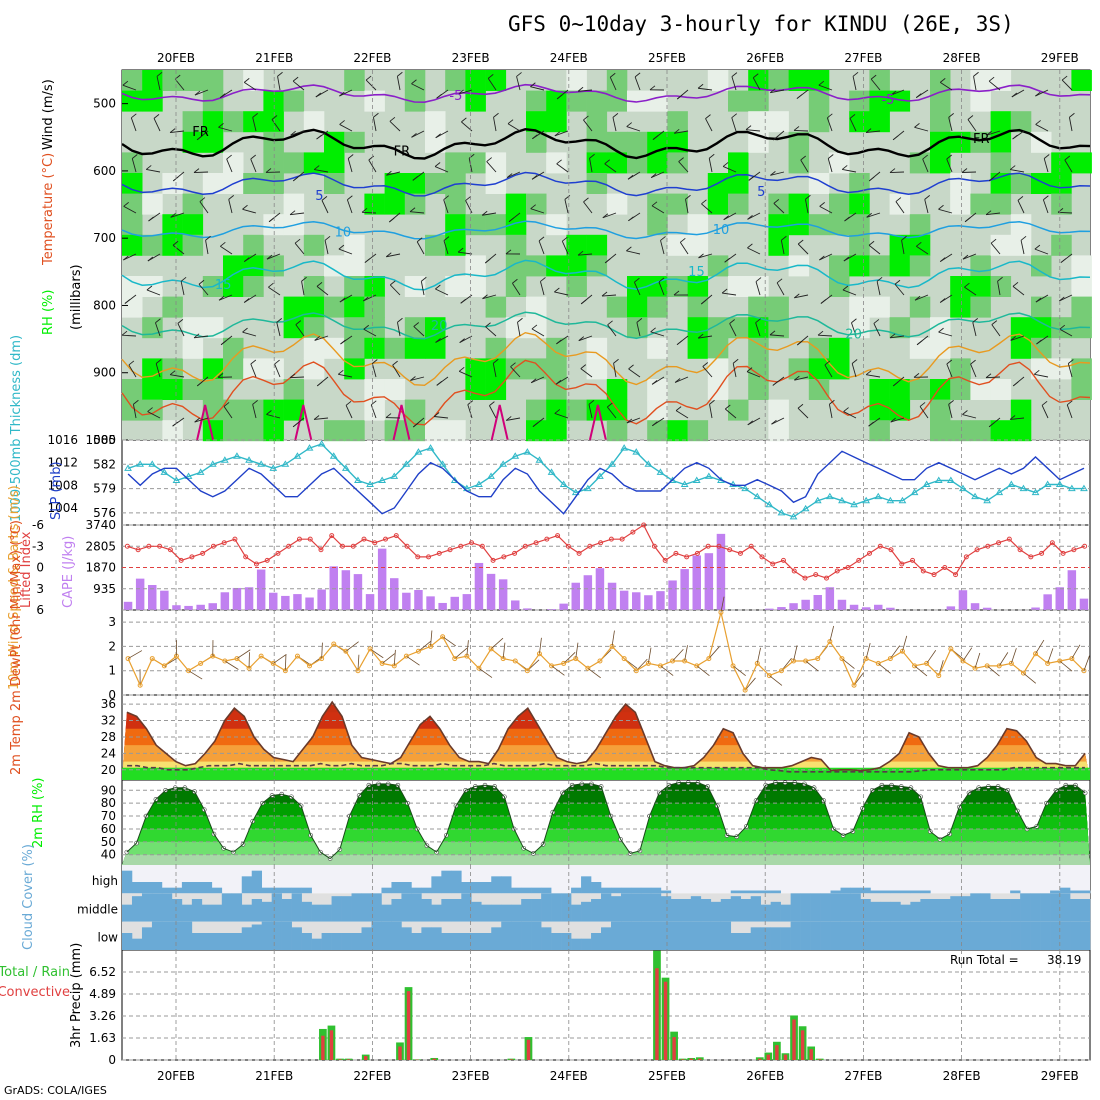  Describe the element at coordinates (606, 767) in the screenshot. I see `dewpoint-line` at that location.